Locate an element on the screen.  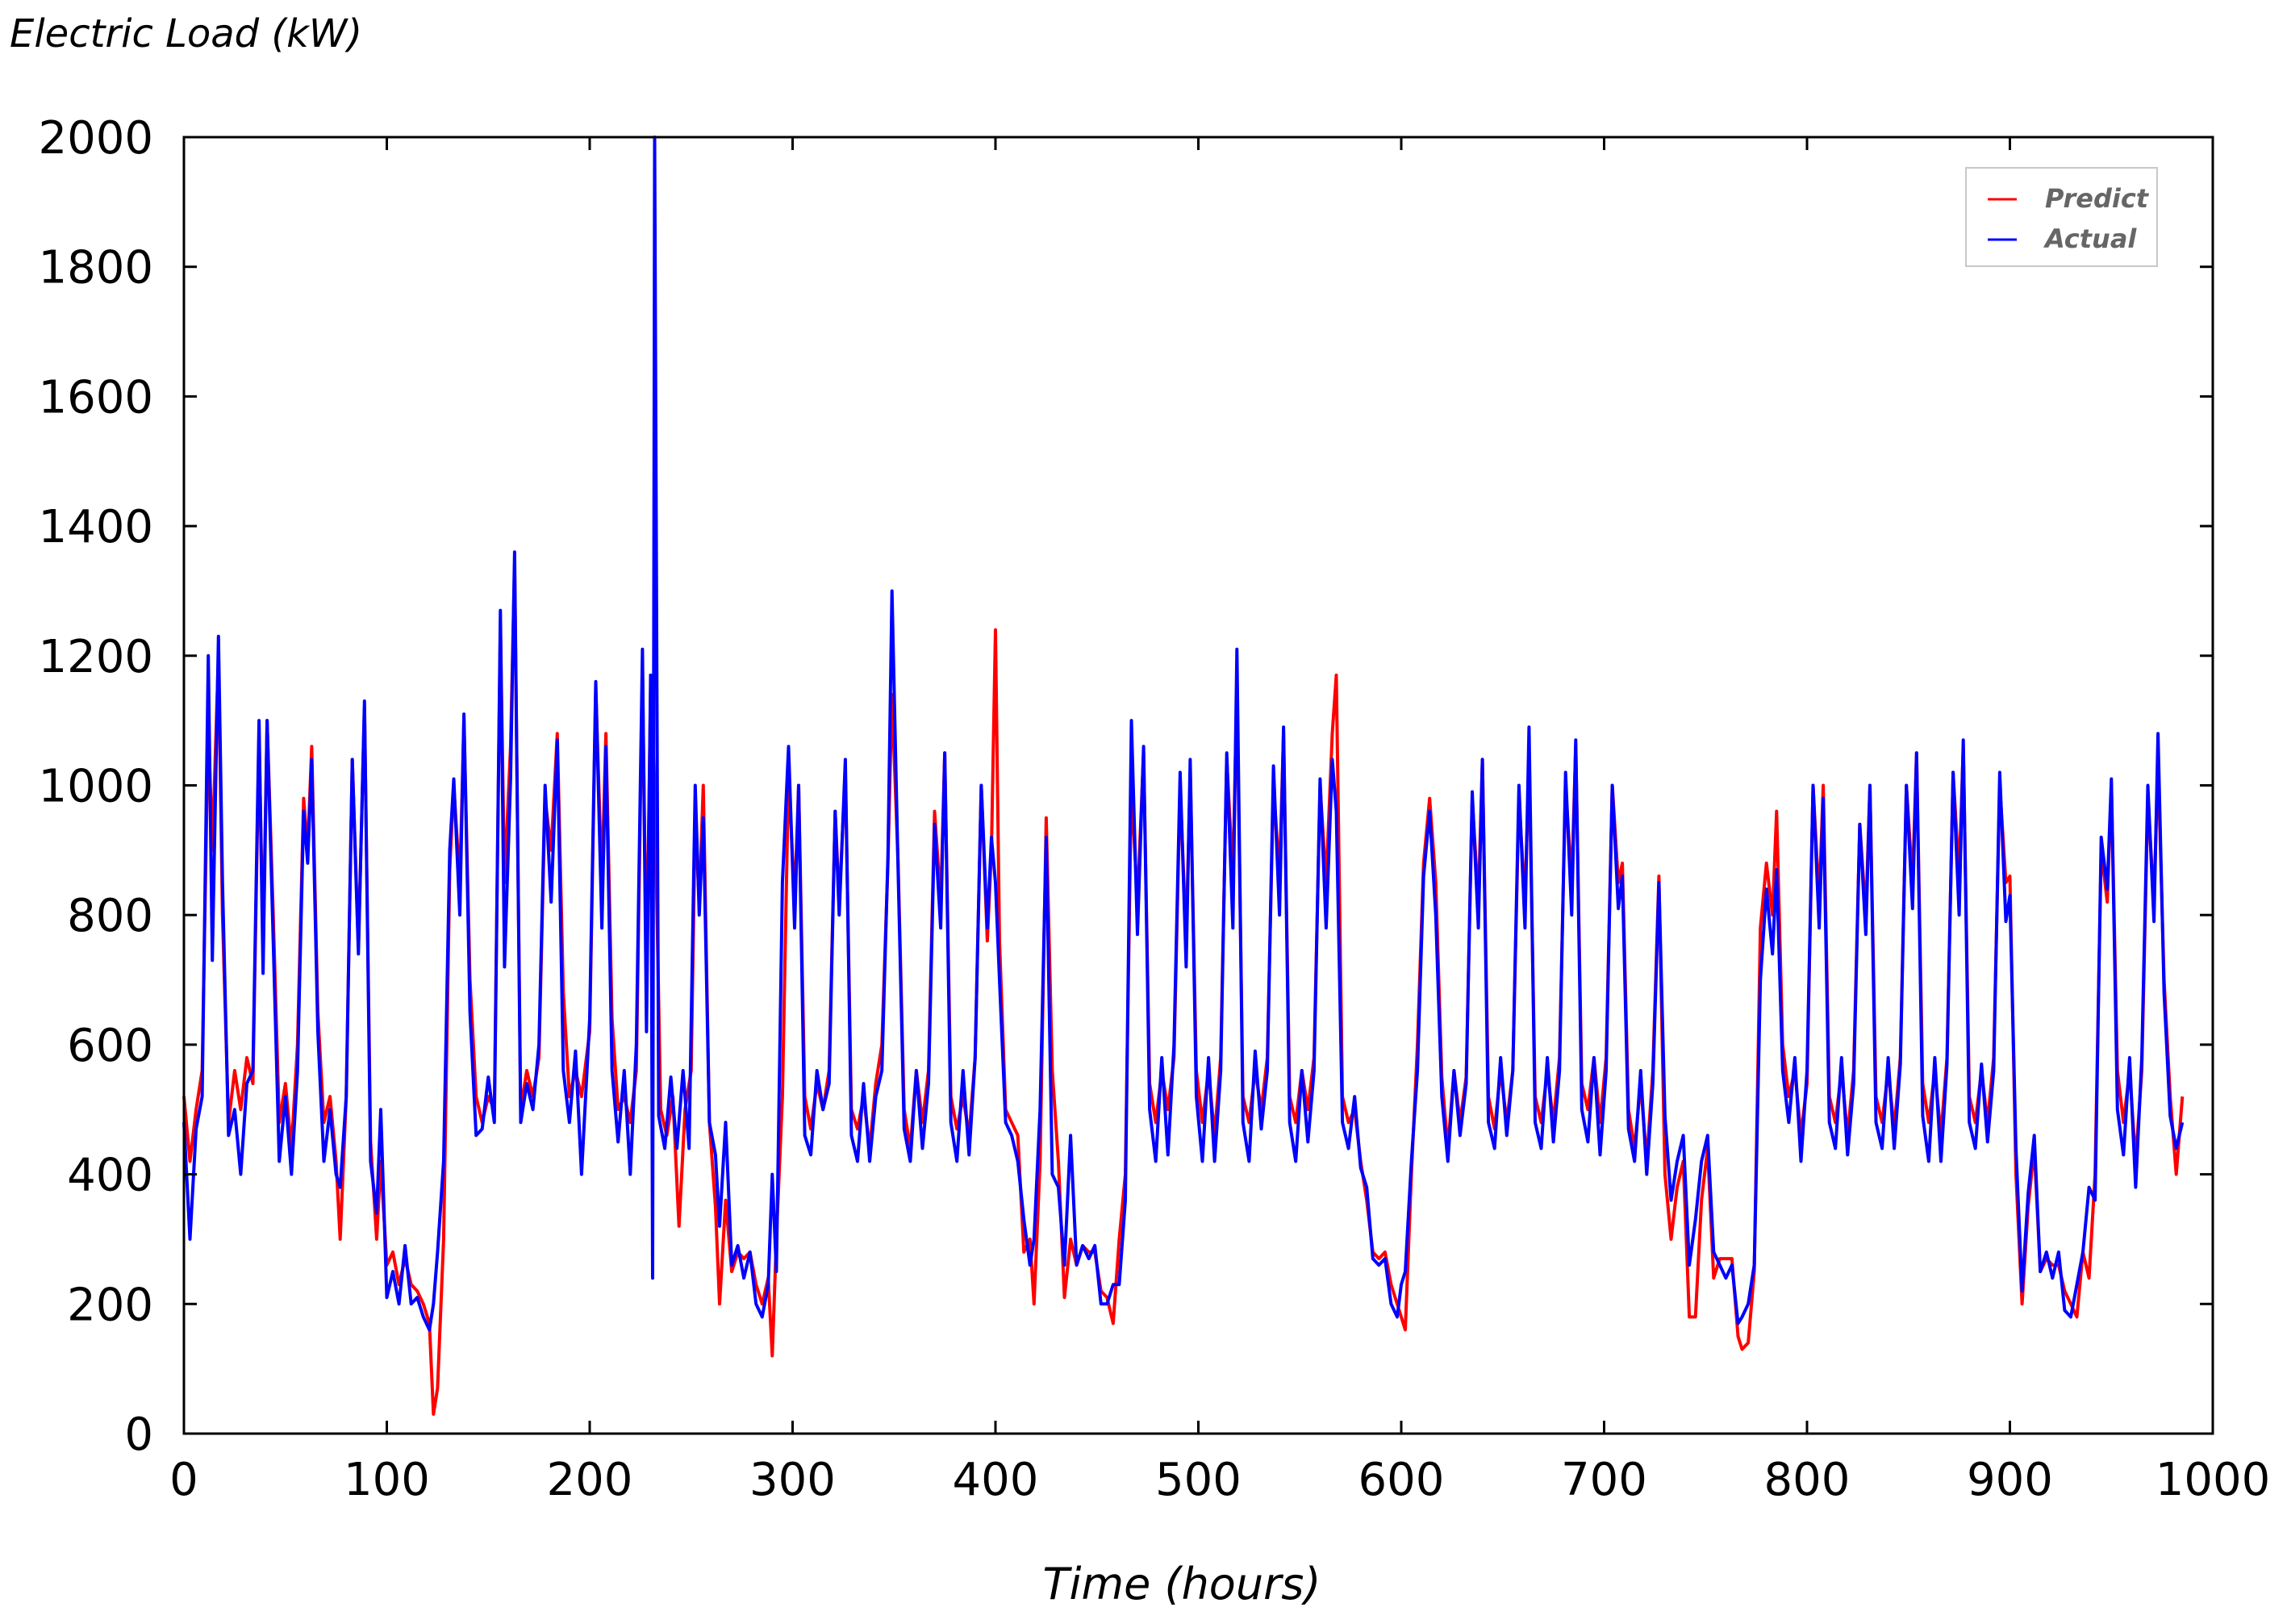
legend: Predict Actual is located at coordinates (2061, 217).